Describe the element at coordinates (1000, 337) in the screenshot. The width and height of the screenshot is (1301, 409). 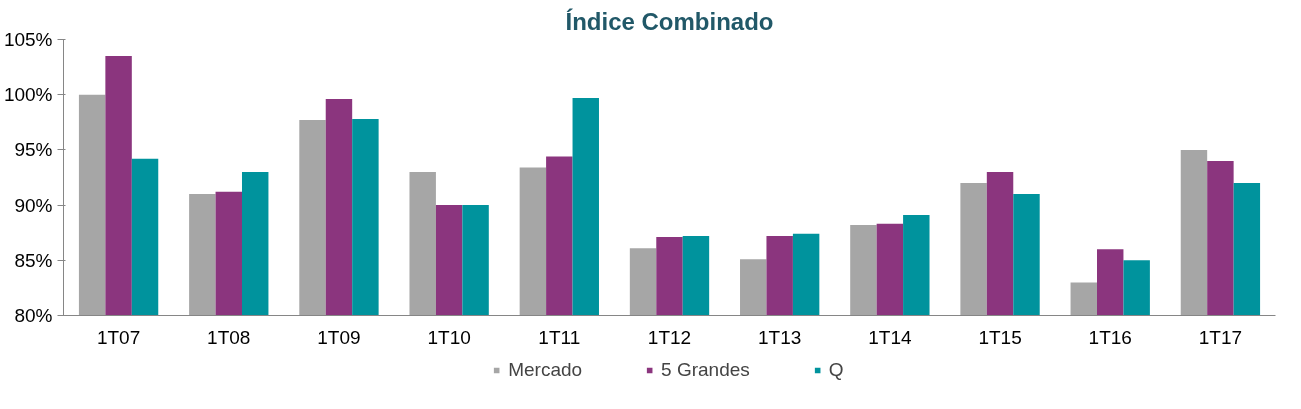
I see `x-tick-label: 1T15` at that location.